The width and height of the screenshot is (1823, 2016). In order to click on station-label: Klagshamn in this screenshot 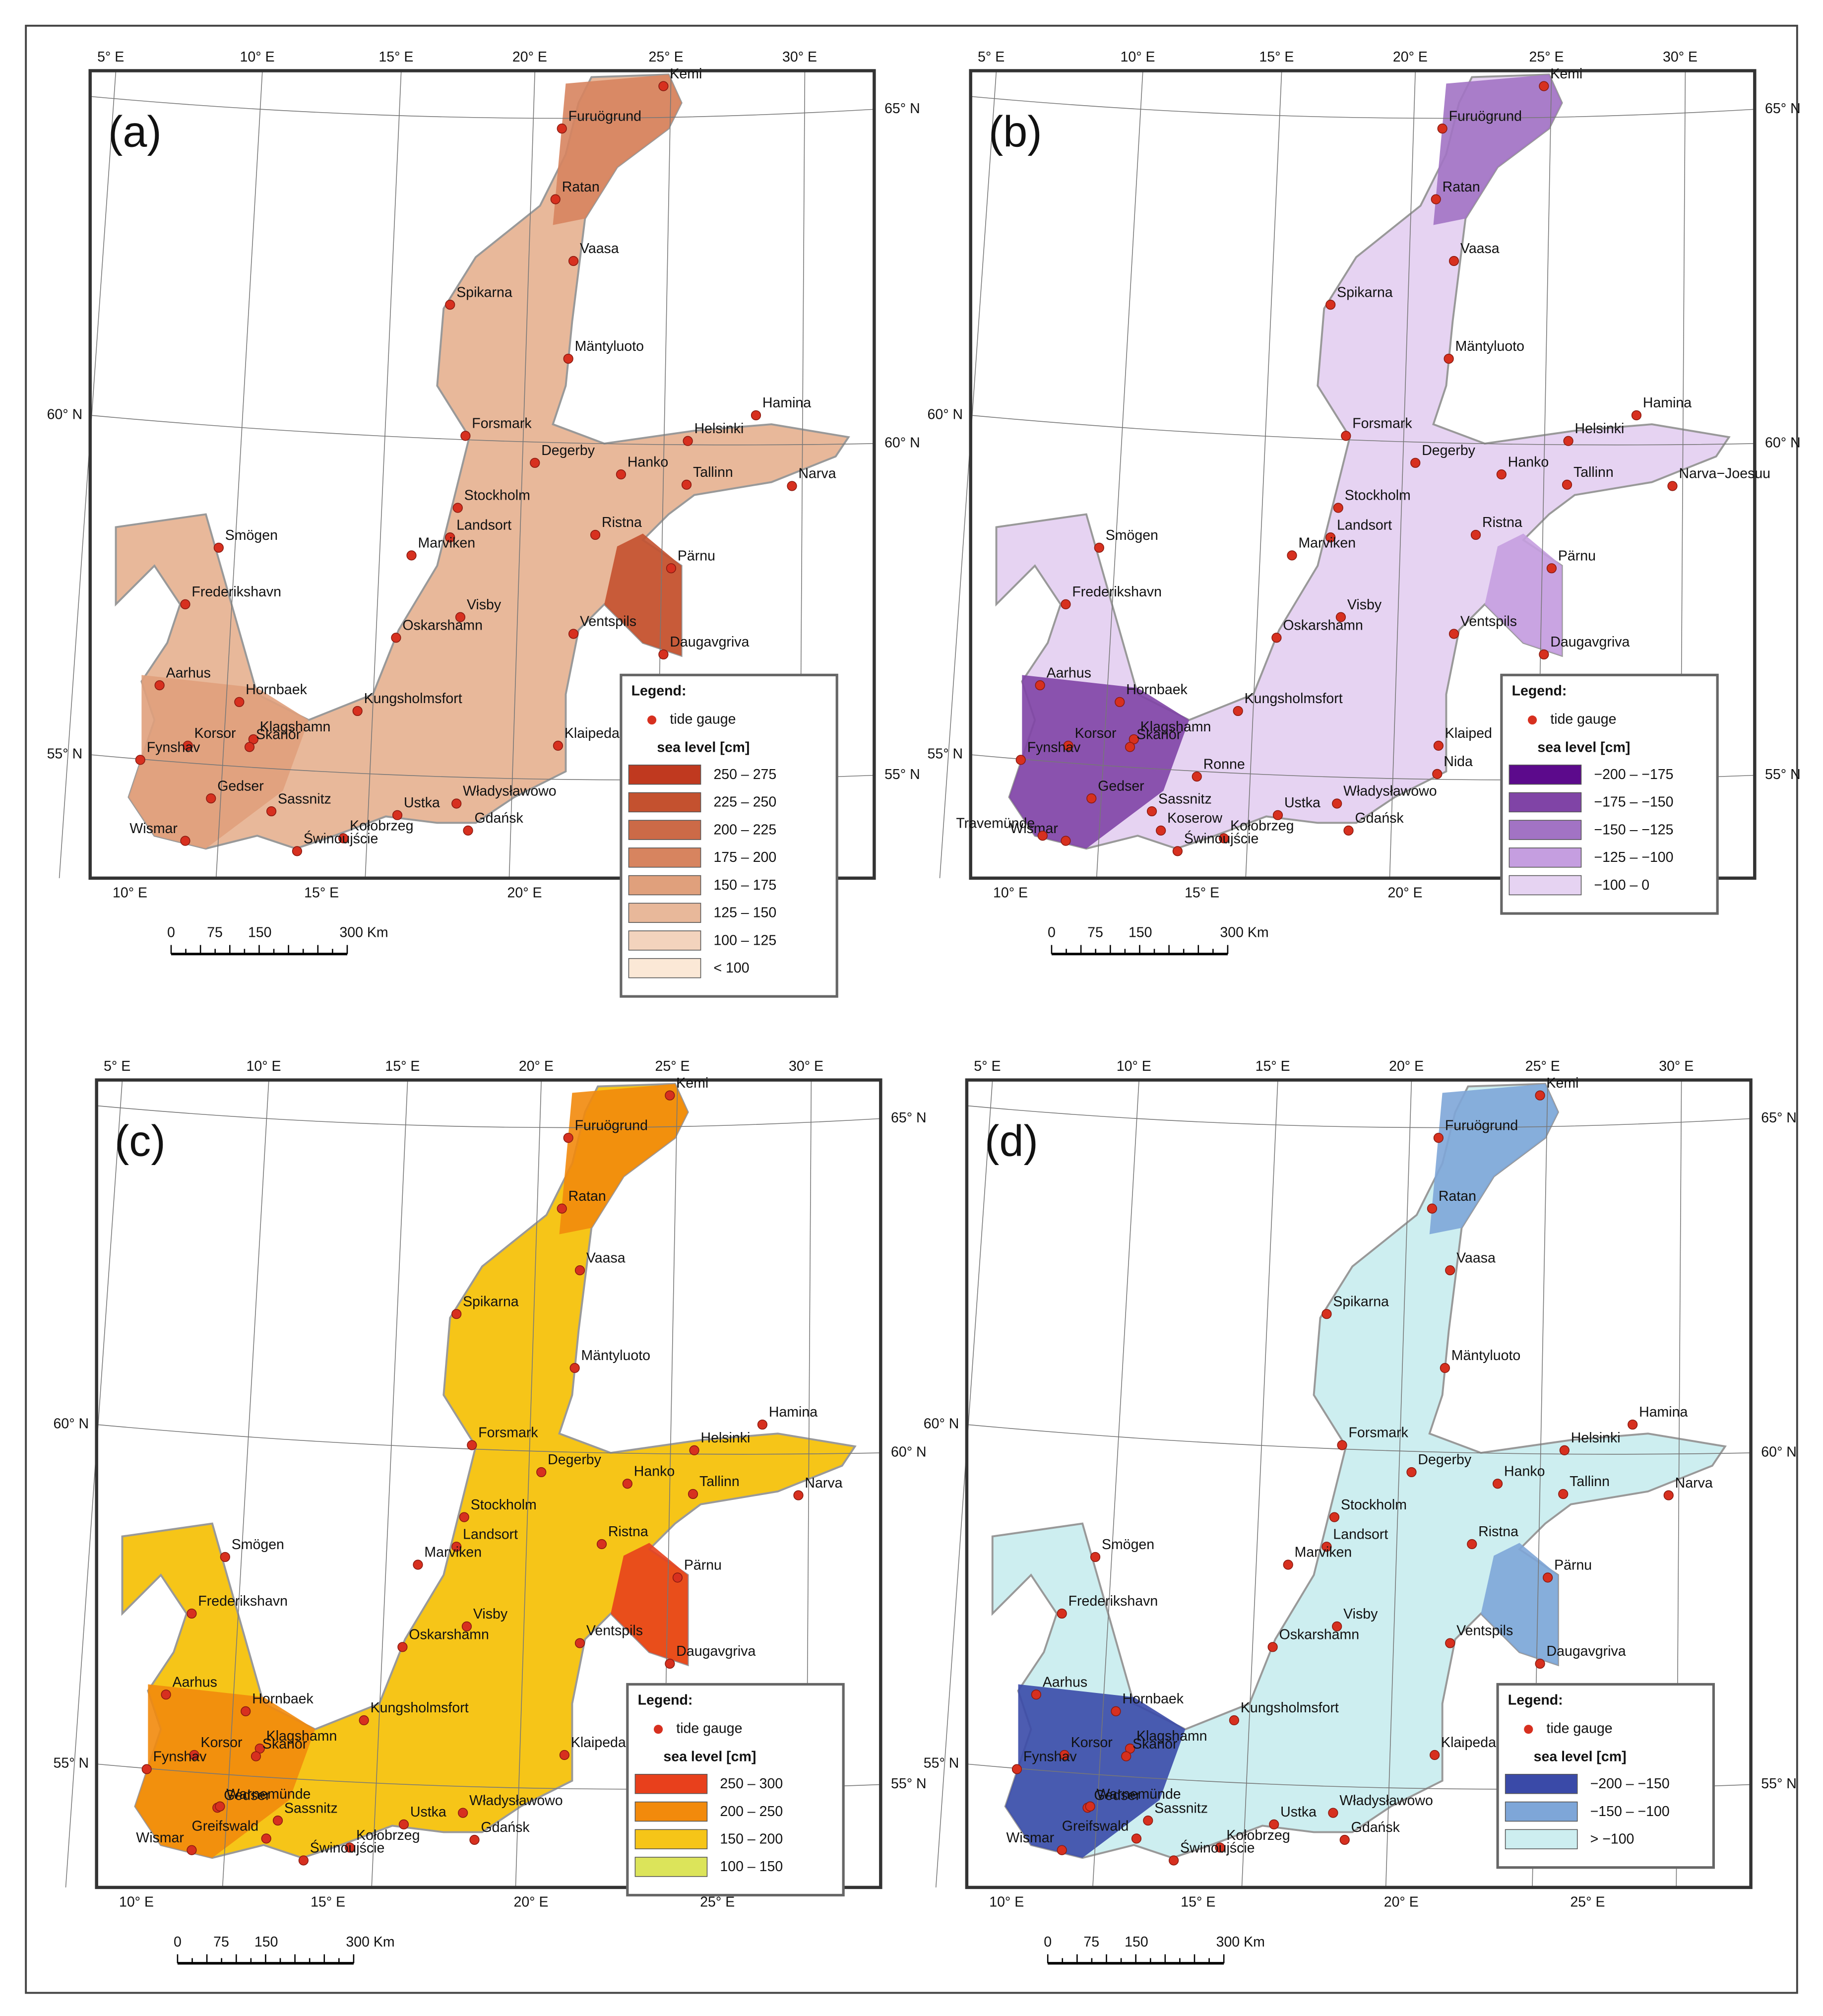, I will do `click(301, 1736)`.